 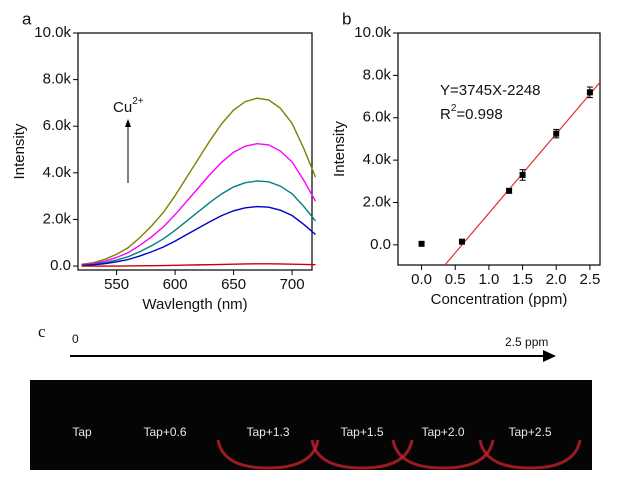 What do you see at coordinates (421, 279) in the screenshot?
I see `x-tick-label: 0.0` at bounding box center [421, 279].